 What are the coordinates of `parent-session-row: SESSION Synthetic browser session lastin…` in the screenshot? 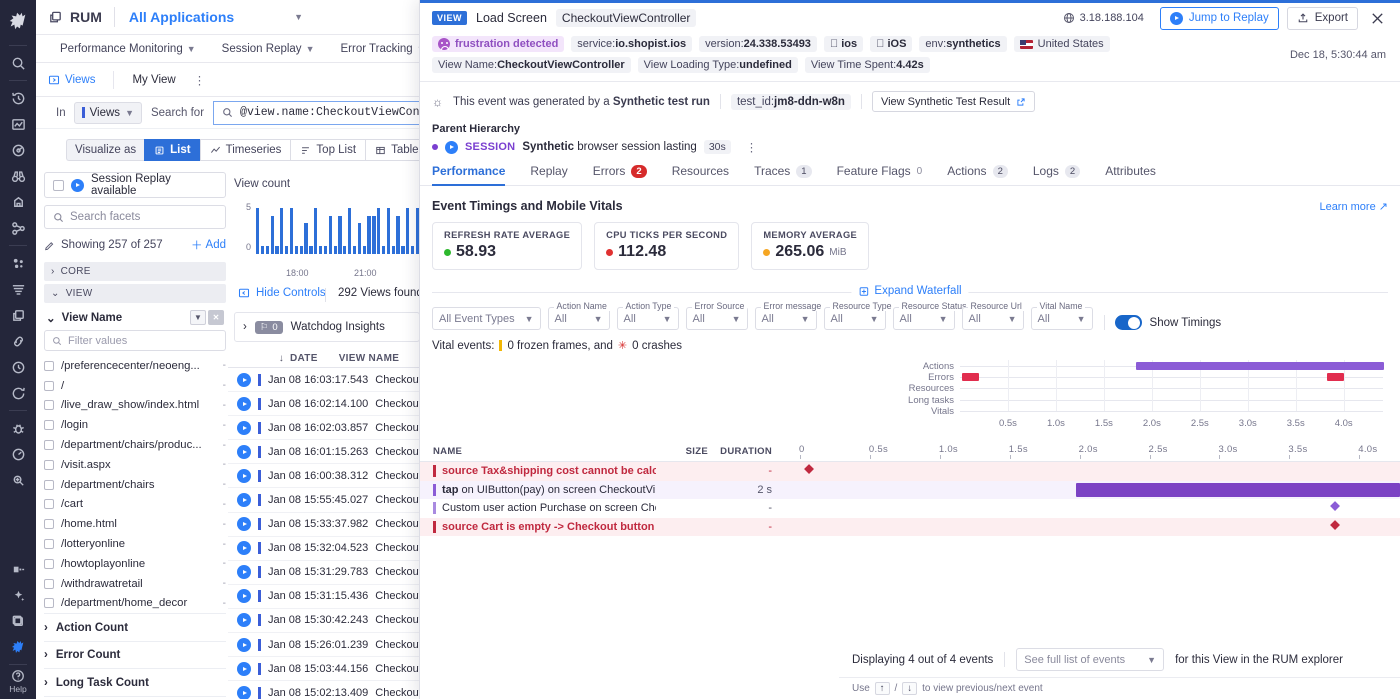 It's located at (910, 147).